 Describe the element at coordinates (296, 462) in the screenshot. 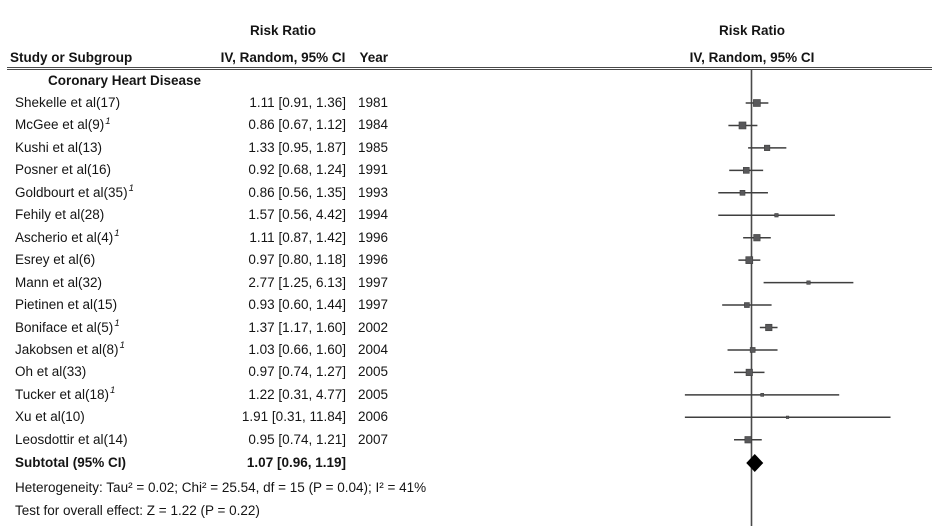

I see `subtotal-estimate: 1.07 [0.96, 1.19]` at that location.